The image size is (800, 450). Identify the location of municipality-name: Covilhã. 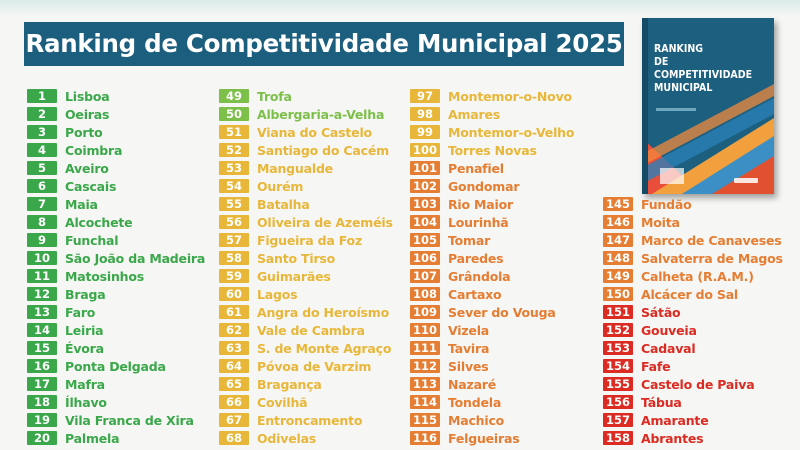
(282, 402).